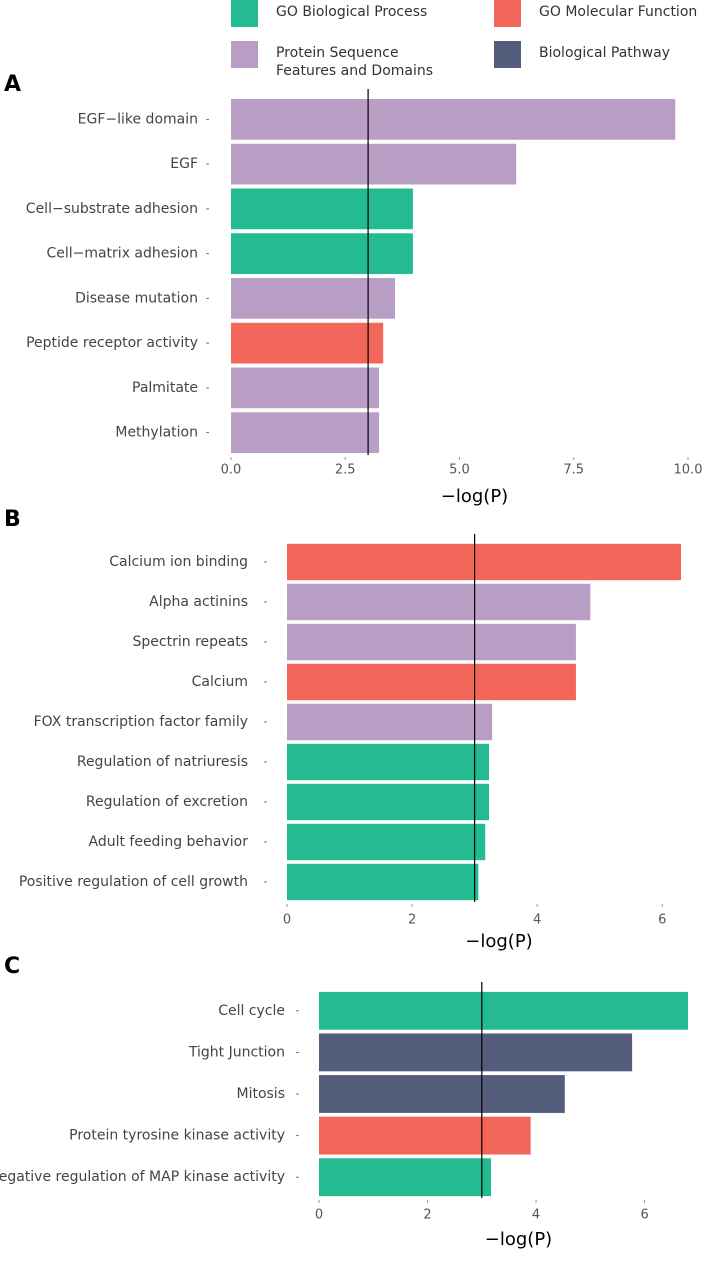 The width and height of the screenshot is (704, 1280). I want to click on legend-label: Protein Sequence Features and Domains, so click(355, 62).